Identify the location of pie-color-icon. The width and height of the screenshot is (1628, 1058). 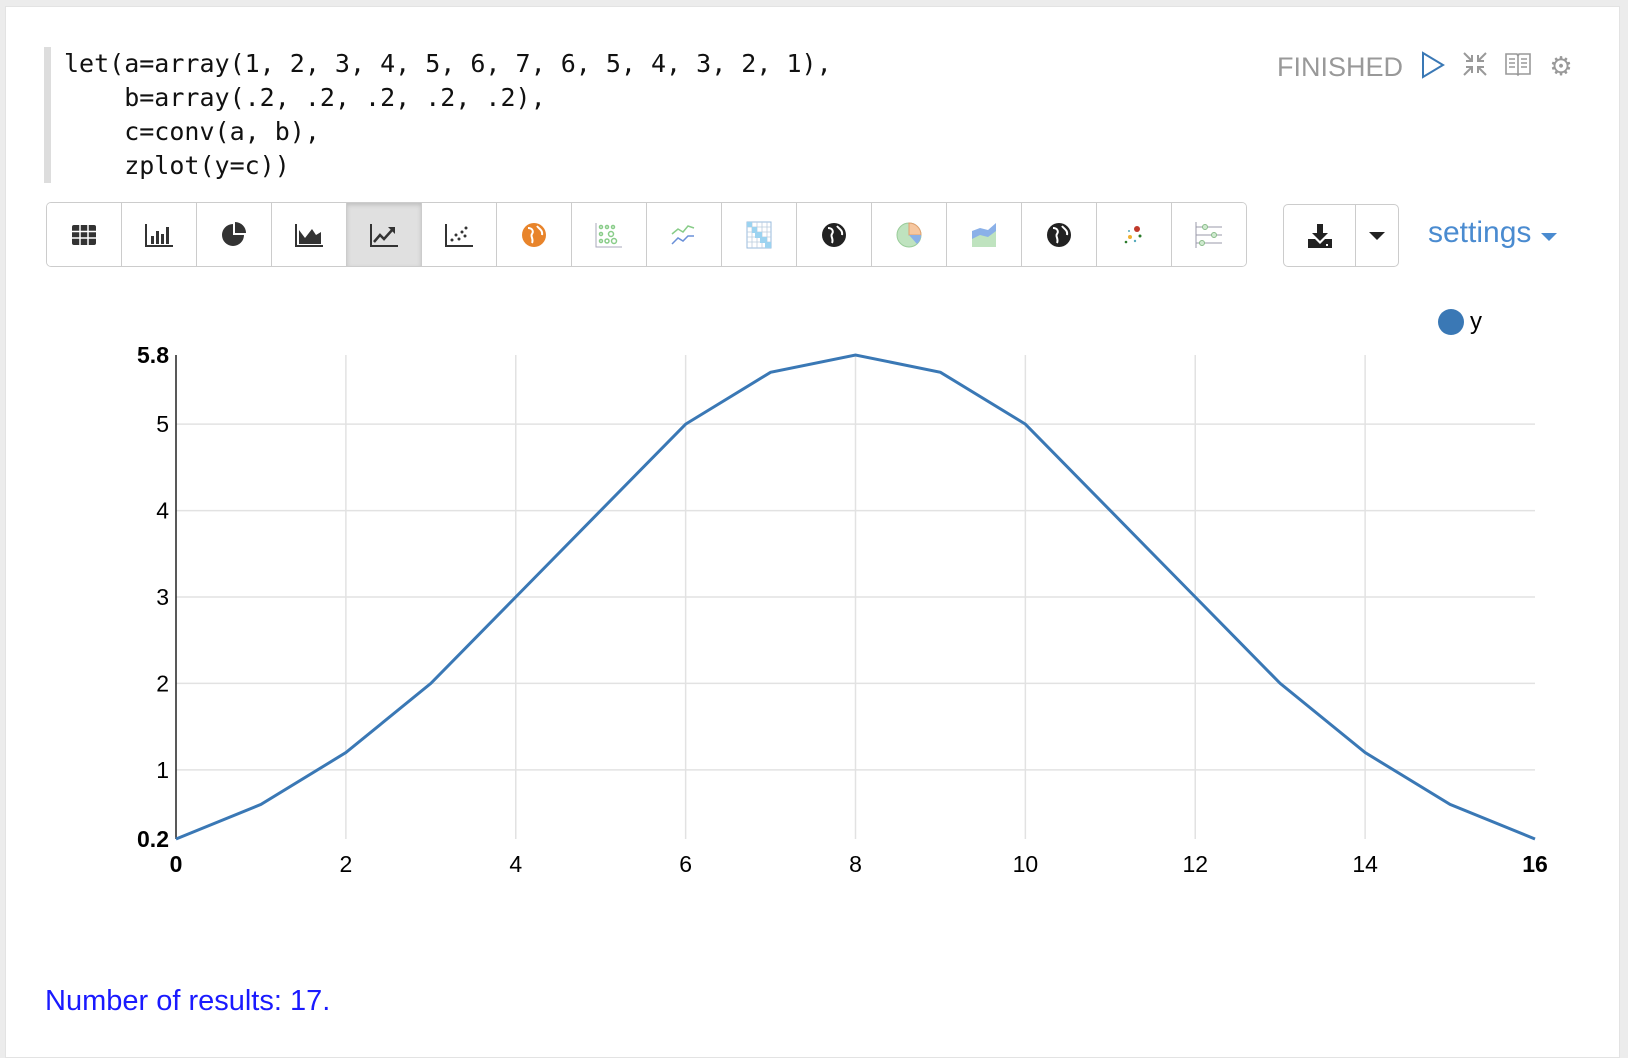
(909, 234).